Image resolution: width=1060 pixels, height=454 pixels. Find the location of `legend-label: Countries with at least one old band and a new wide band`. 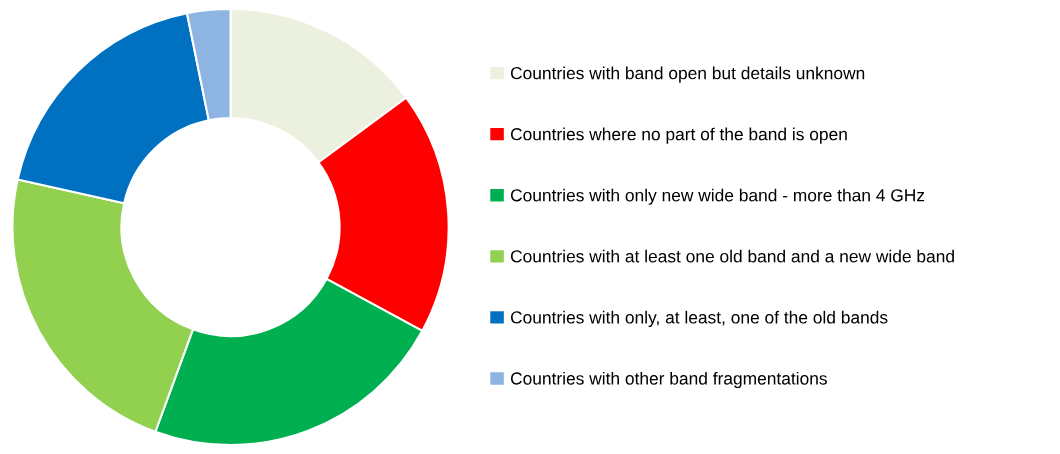

legend-label: Countries with at least one old band and a new wide band is located at coordinates (732, 256).